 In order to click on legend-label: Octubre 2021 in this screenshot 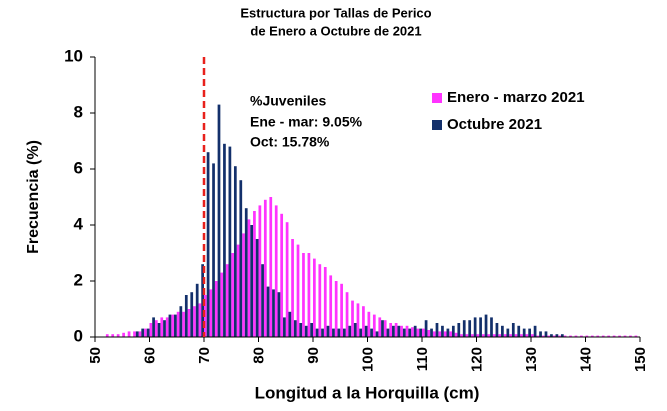, I will do `click(494, 124)`.